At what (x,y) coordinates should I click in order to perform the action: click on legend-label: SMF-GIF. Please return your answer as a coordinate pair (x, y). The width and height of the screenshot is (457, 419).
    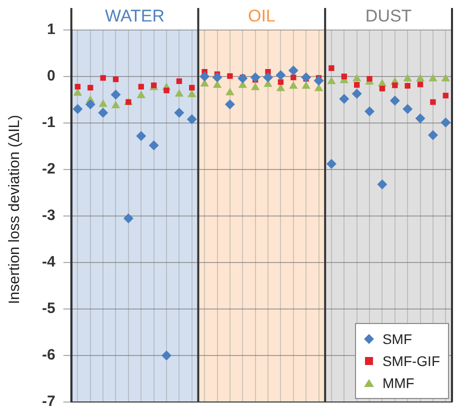
    Looking at the image, I should click on (411, 361).